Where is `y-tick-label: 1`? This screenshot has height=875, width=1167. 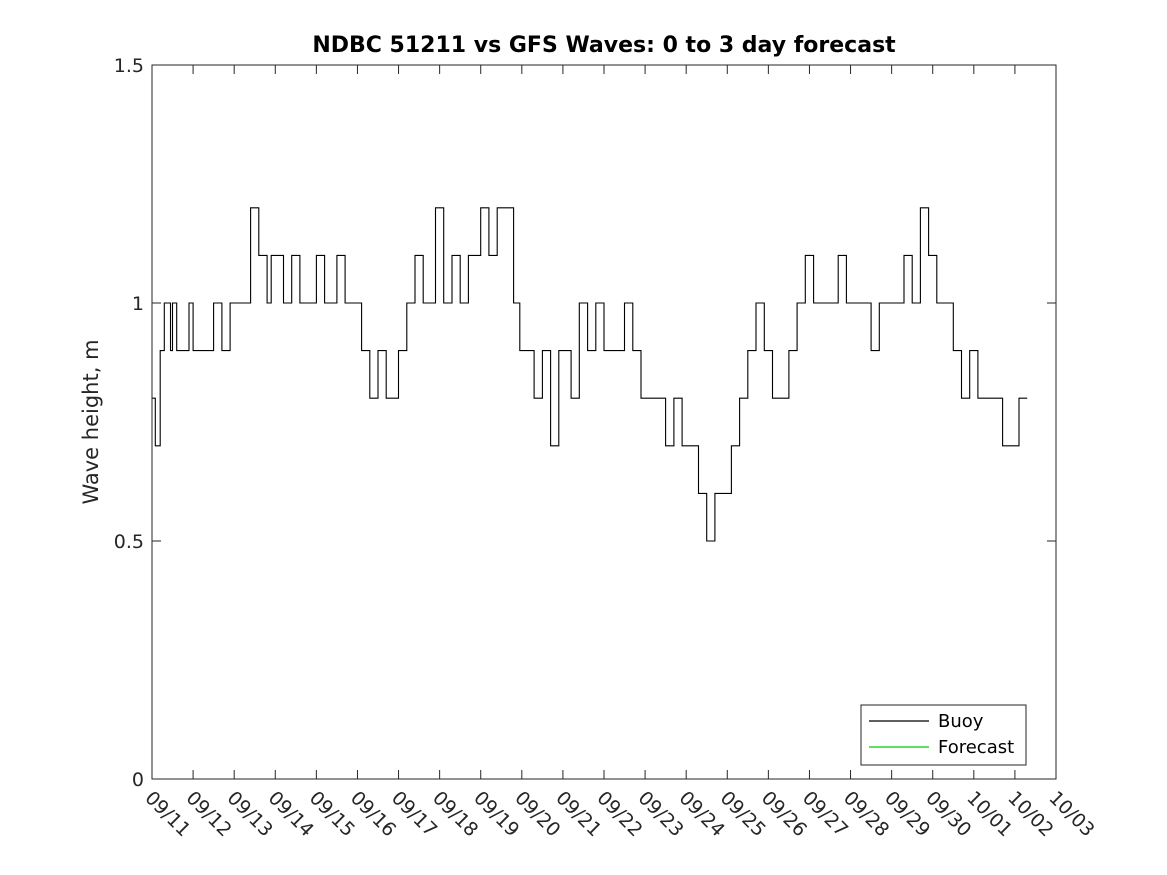
y-tick-label: 1 is located at coordinates (138, 304).